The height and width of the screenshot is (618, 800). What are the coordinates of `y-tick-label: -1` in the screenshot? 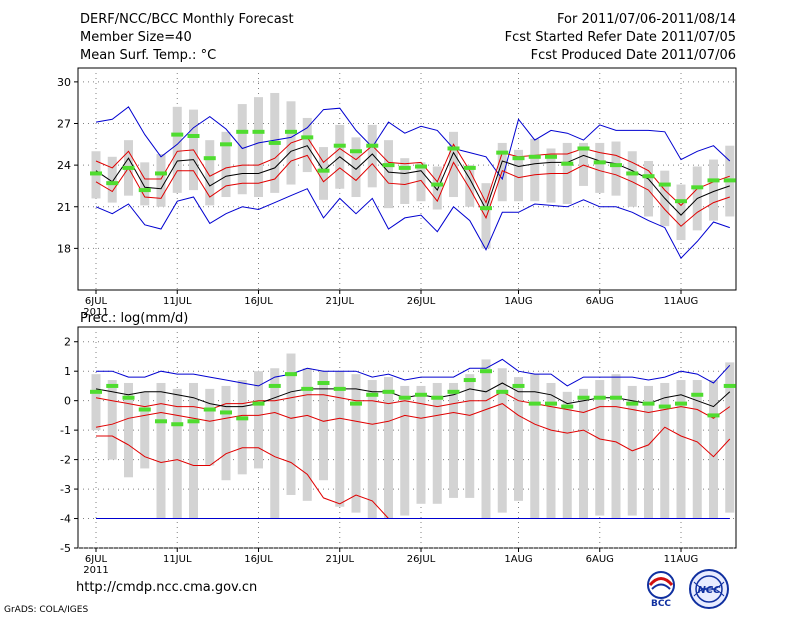 It's located at (65, 430).